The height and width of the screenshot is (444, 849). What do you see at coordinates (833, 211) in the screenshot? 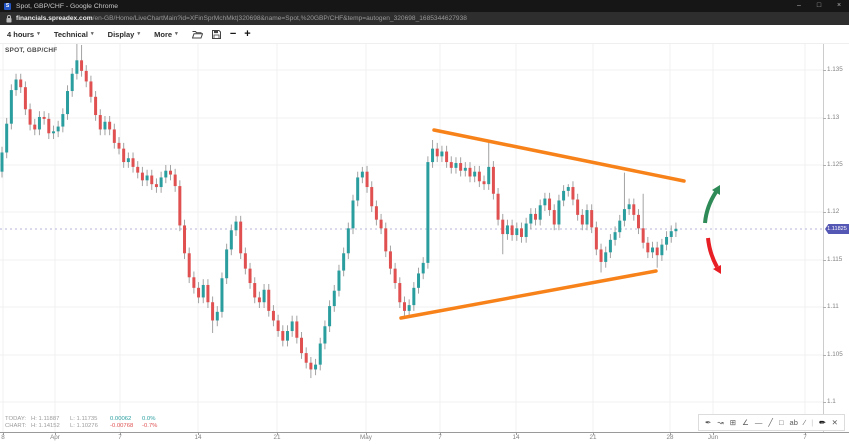
I see `price-tick-label: 1.12` at bounding box center [833, 211].